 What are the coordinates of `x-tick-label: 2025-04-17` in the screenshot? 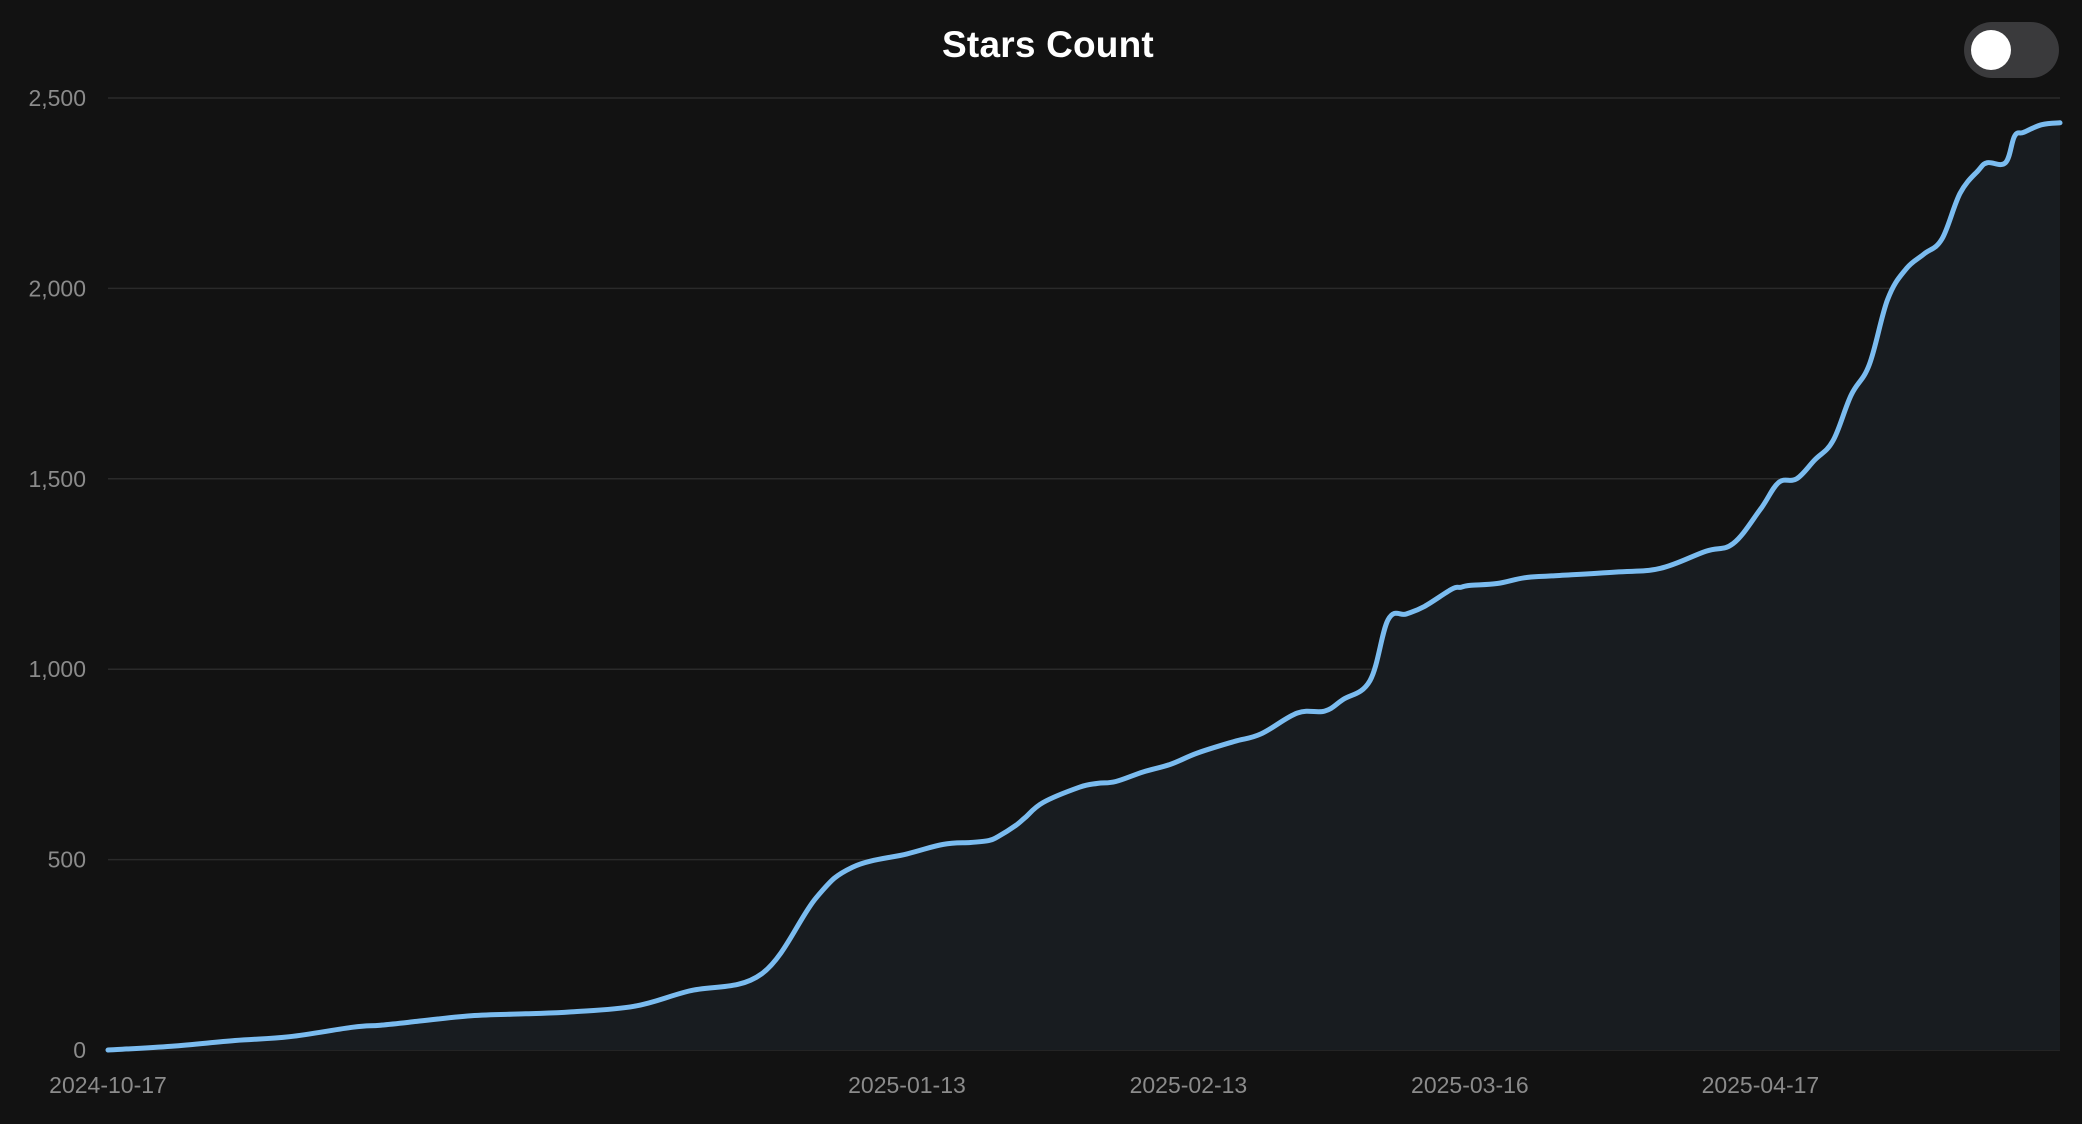 It's located at (1761, 1085).